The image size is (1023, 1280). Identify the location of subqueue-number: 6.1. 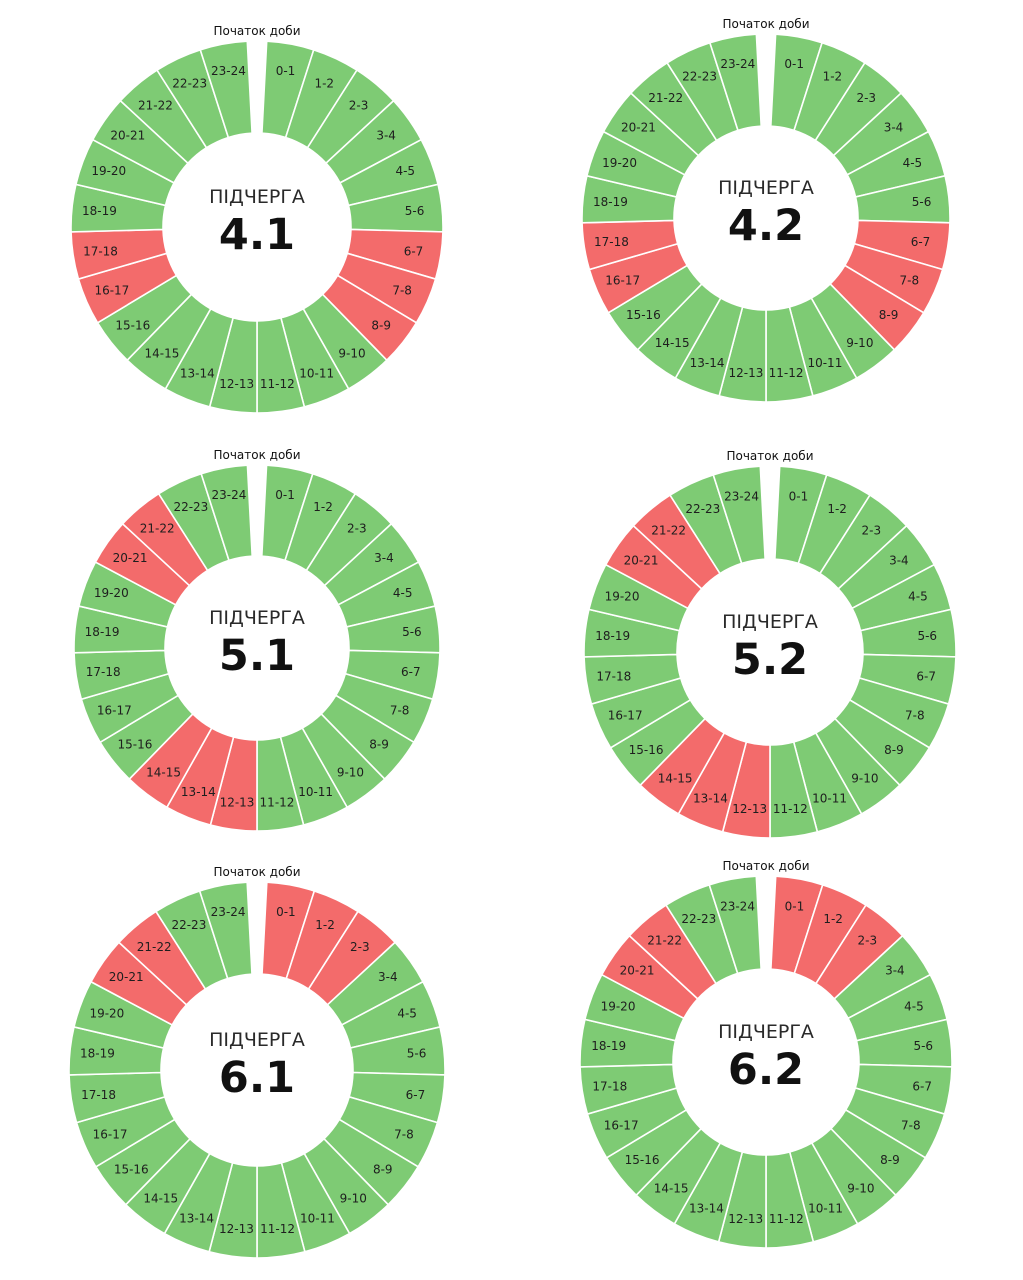
(257, 1078).